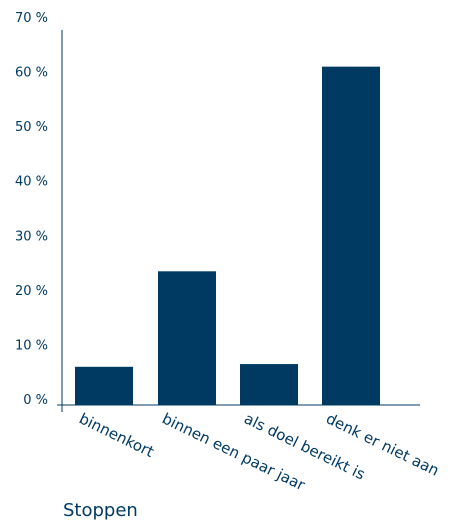  What do you see at coordinates (31, 73) in the screenshot?
I see `y-tick-label: 60 %` at bounding box center [31, 73].